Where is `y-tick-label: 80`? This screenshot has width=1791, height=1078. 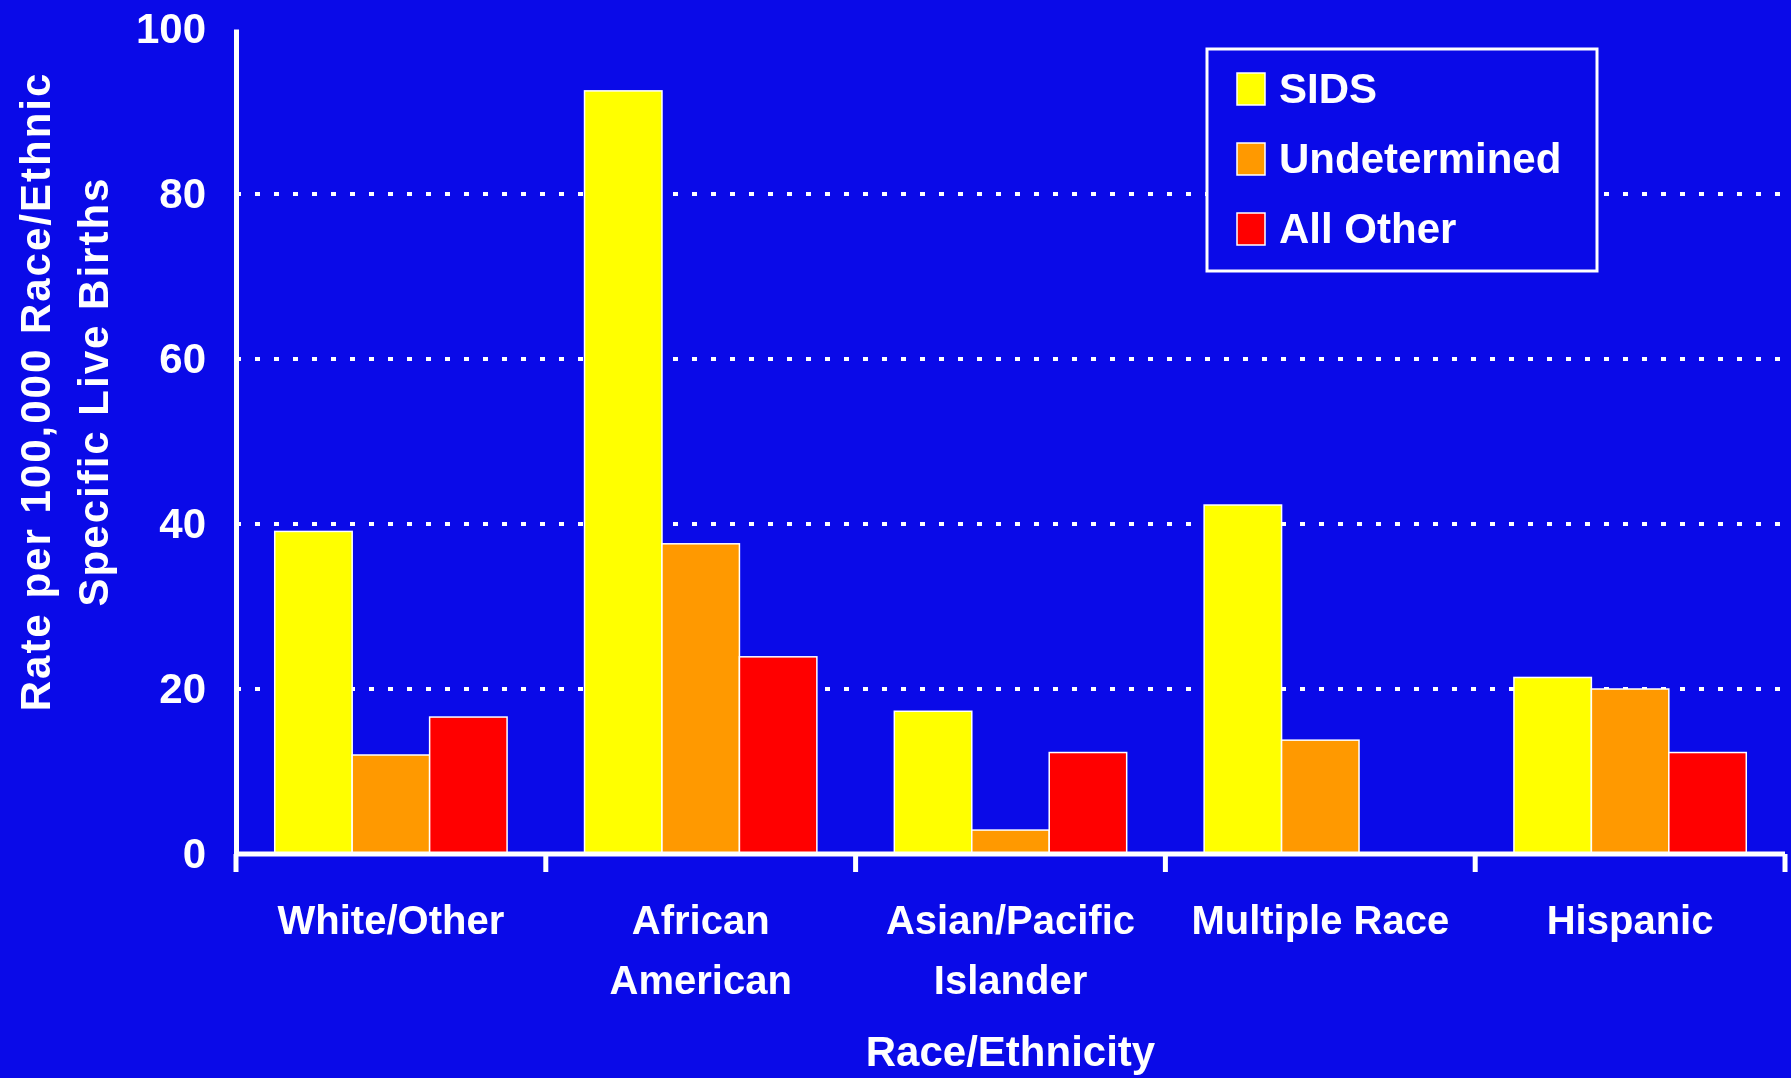
y-tick-label: 80 is located at coordinates (182, 193).